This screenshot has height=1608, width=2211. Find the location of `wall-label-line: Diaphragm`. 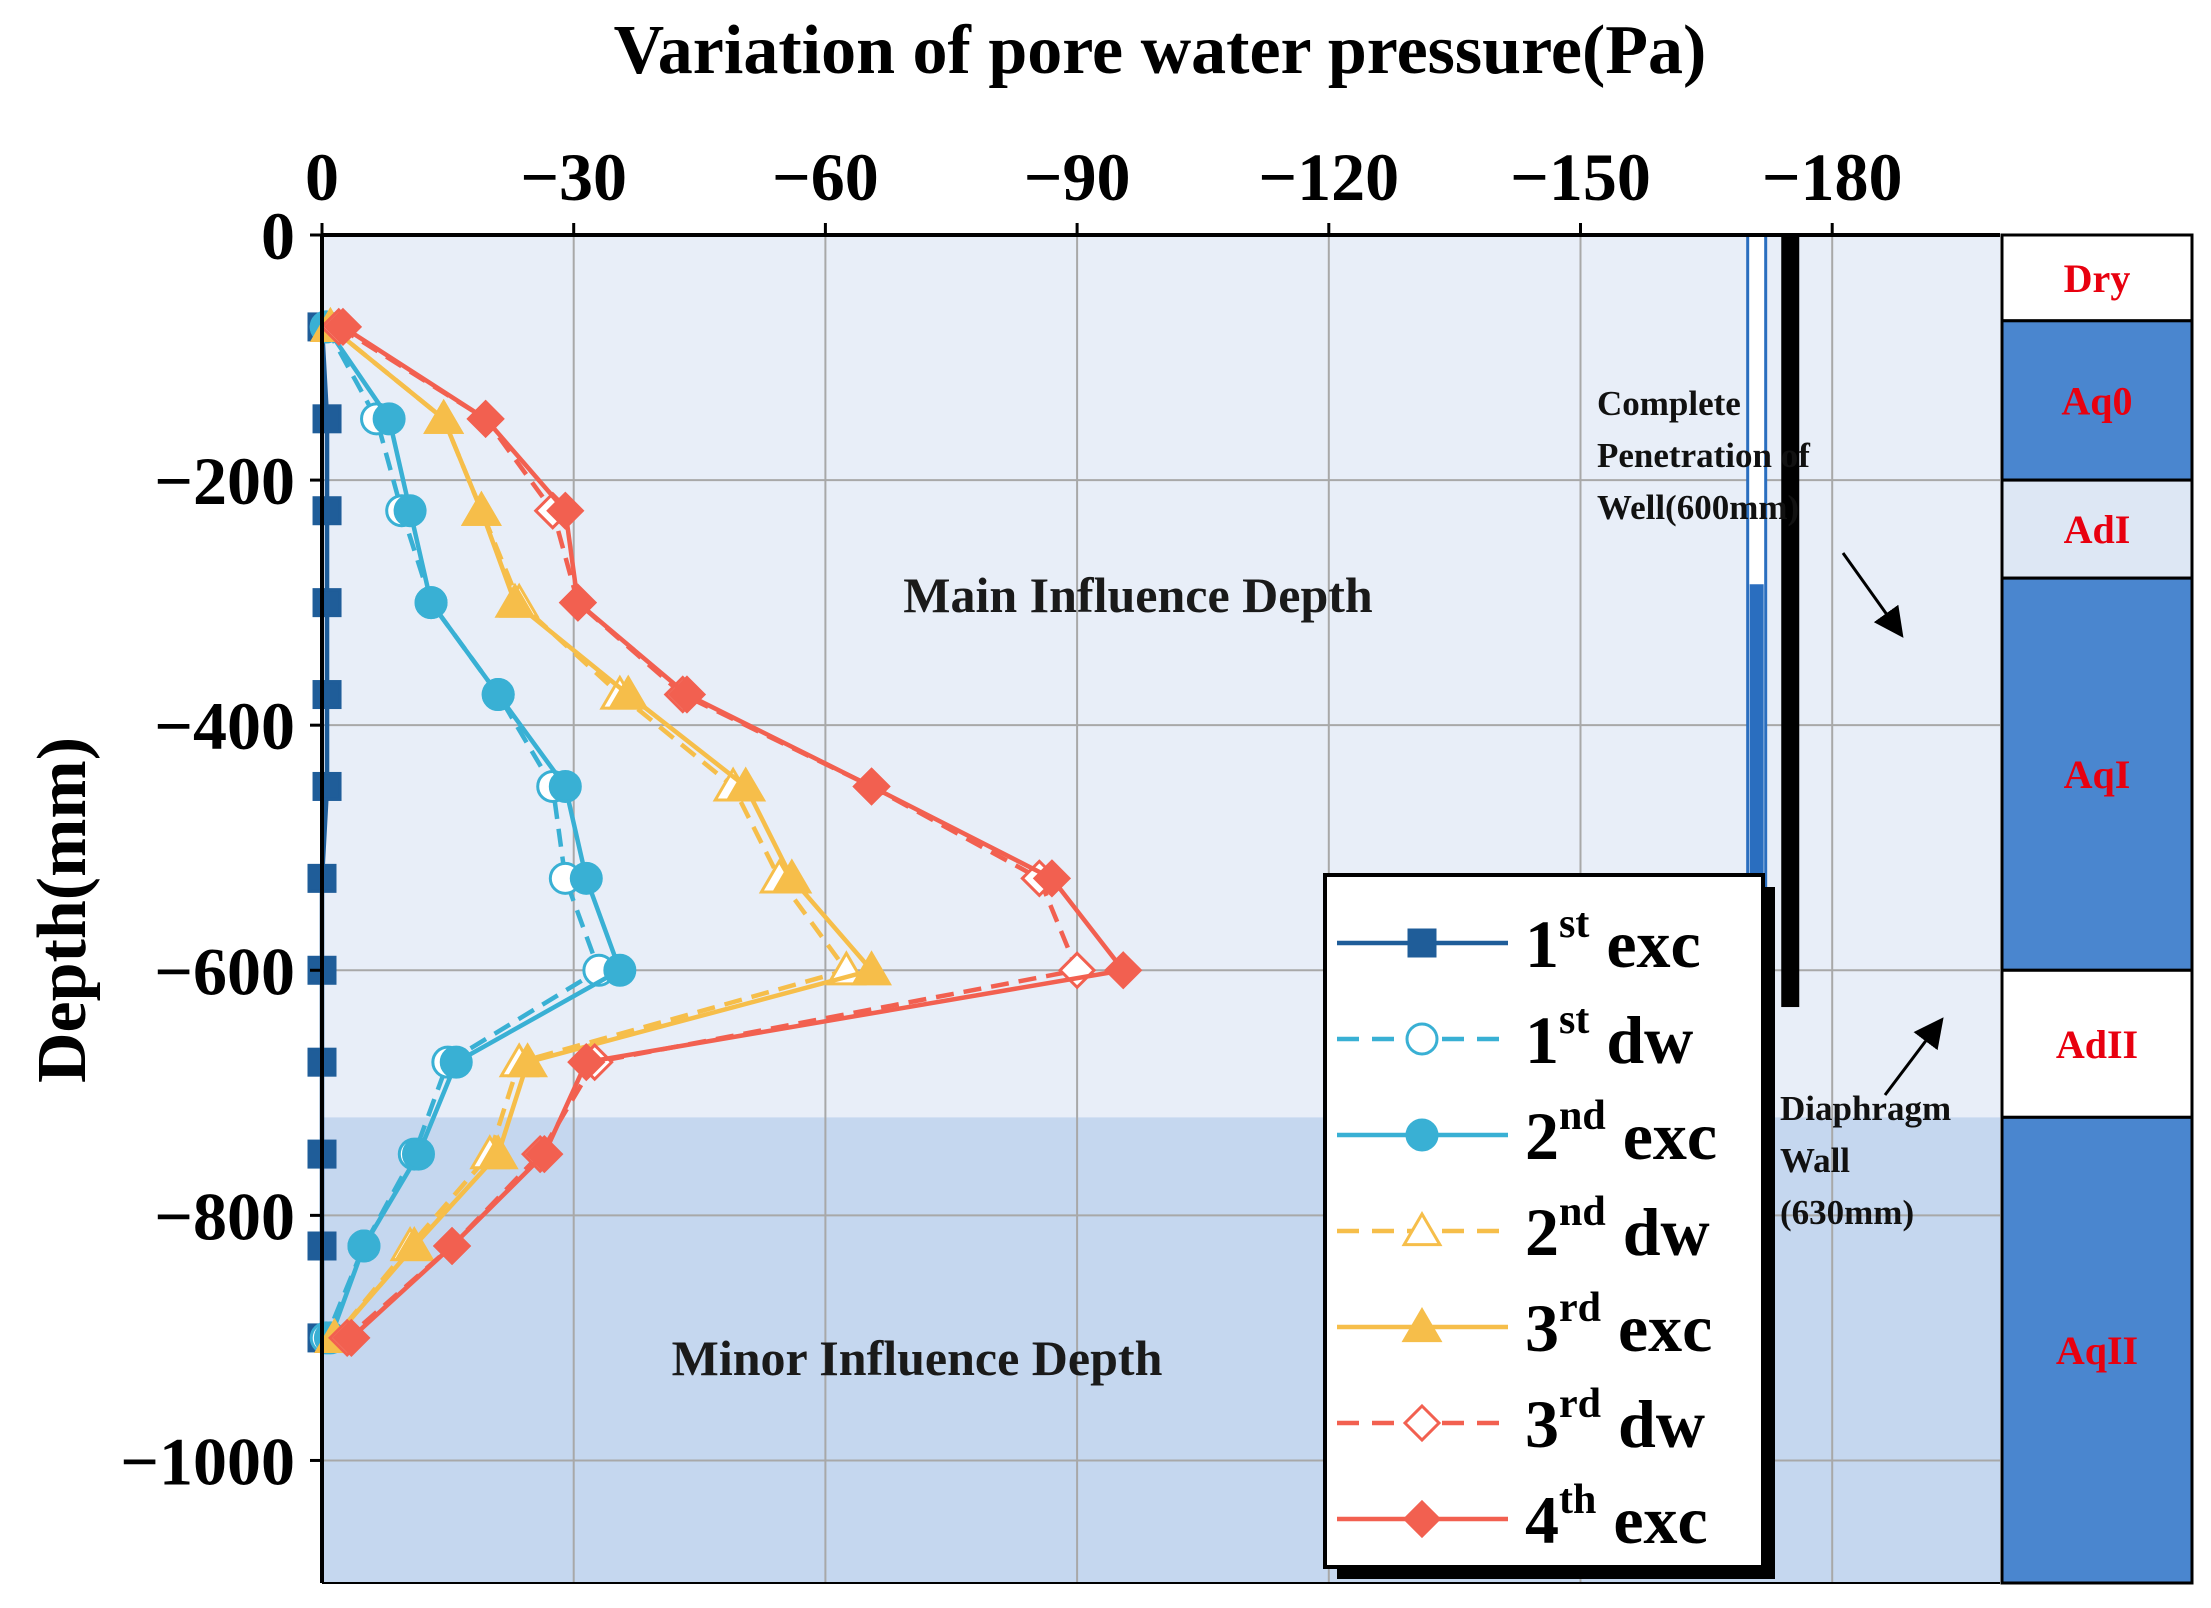

wall-label-line: Diaphragm is located at coordinates (1865, 1108).